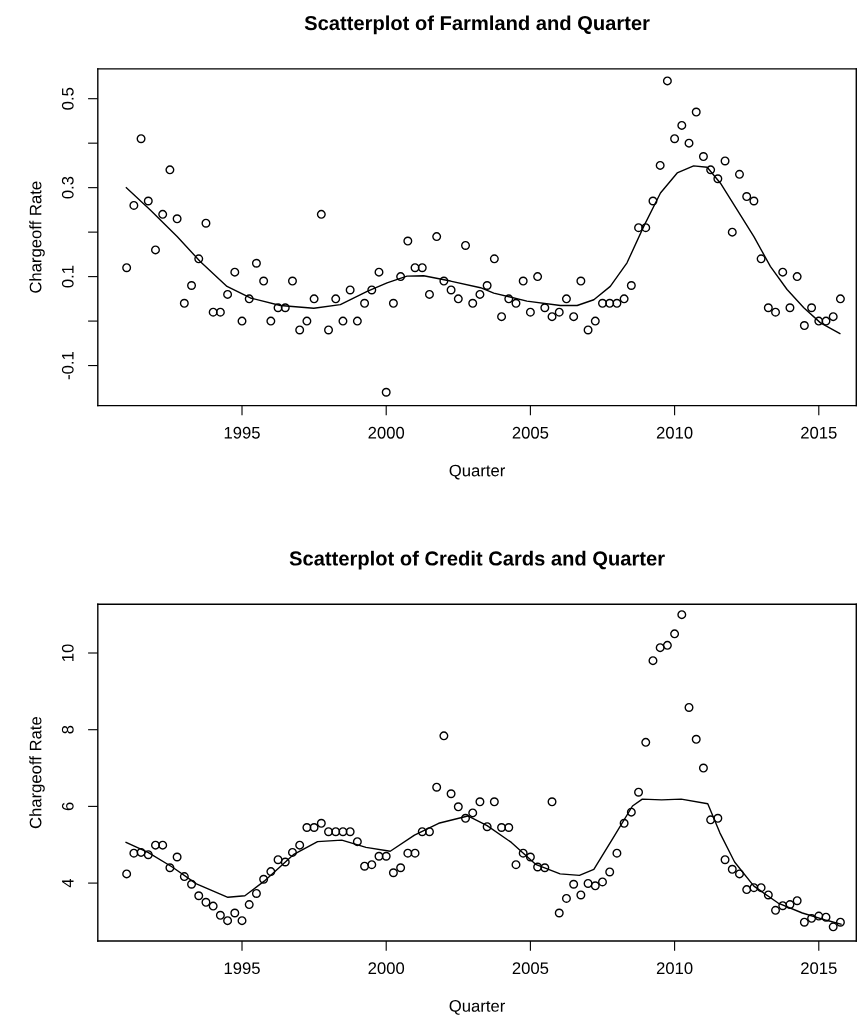  What do you see at coordinates (67, 187) in the screenshot?
I see `y-tick-label: 0.3` at bounding box center [67, 187].